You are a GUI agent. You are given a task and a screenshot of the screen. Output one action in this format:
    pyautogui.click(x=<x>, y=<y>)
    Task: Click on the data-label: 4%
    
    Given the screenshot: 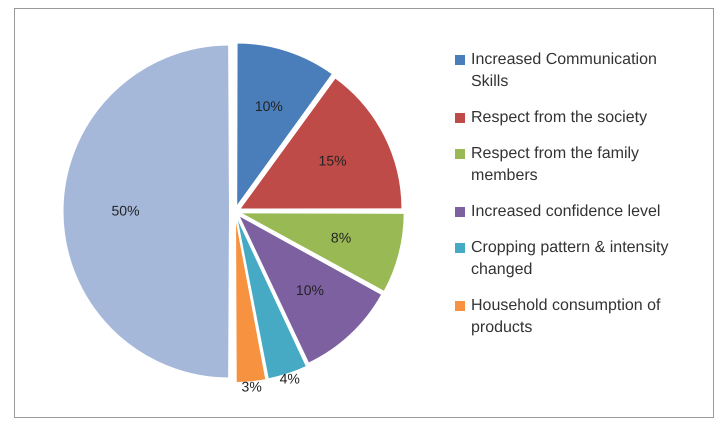 What is the action you would take?
    pyautogui.click(x=290, y=378)
    